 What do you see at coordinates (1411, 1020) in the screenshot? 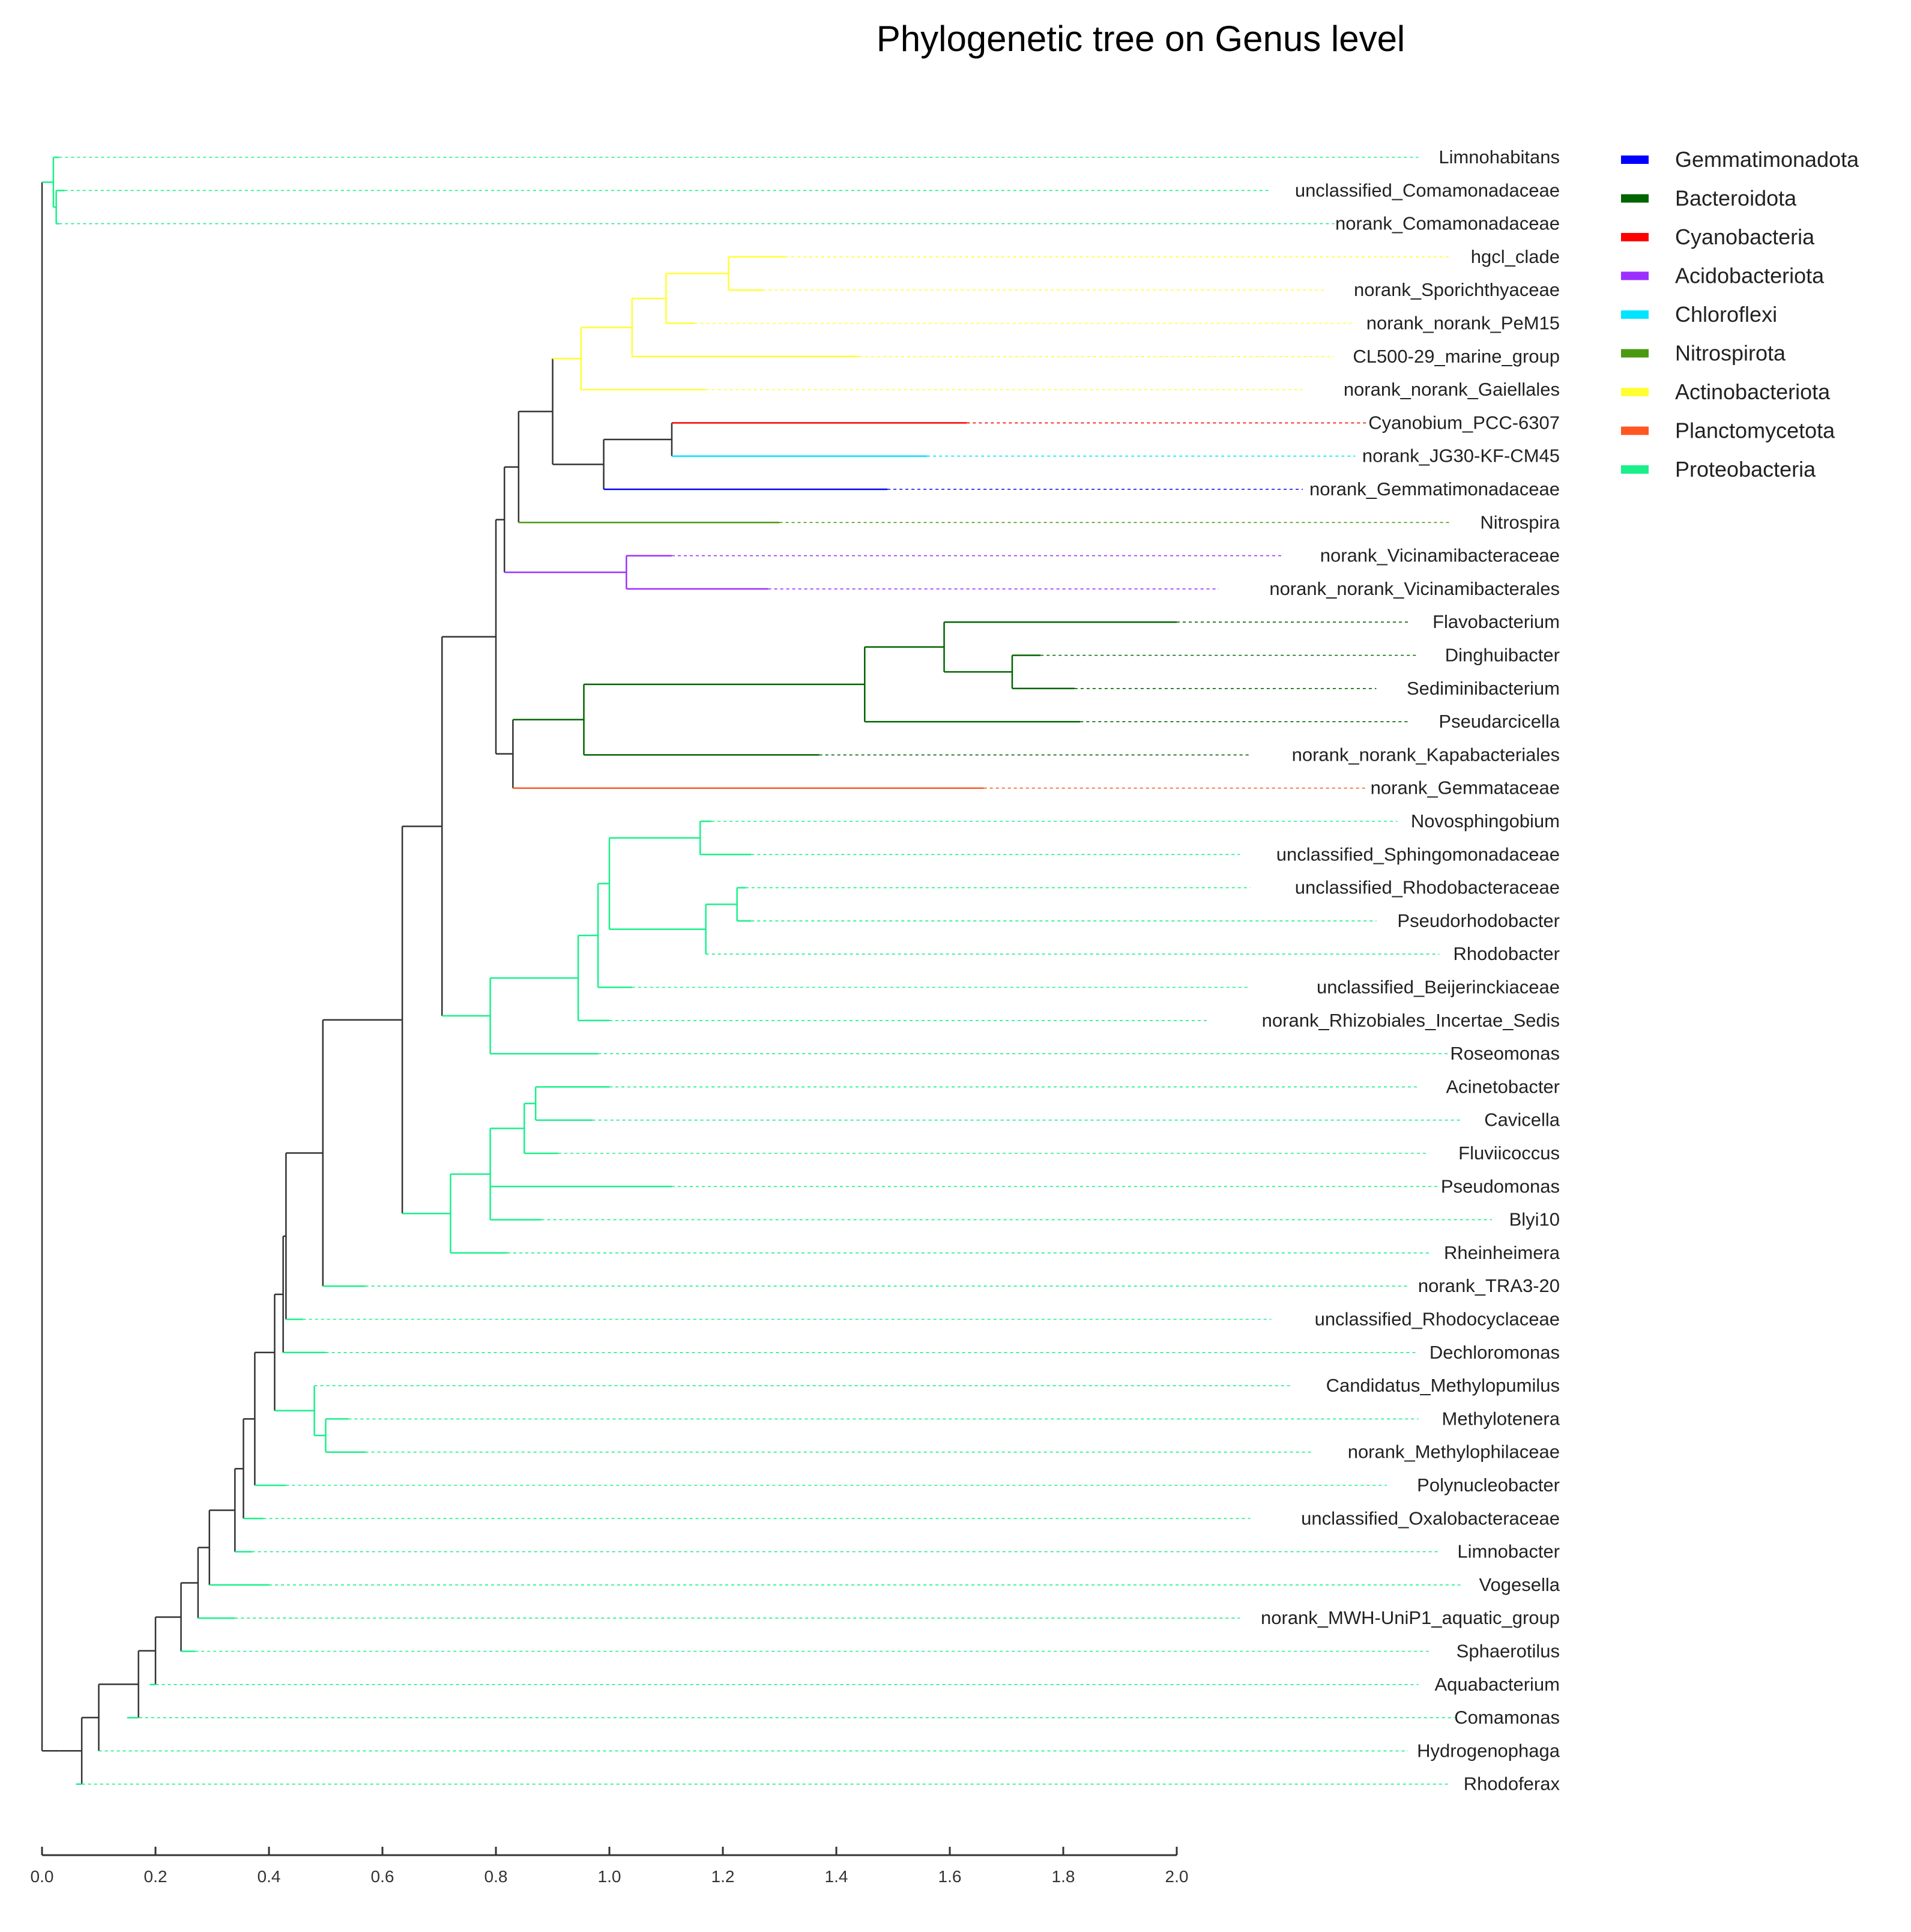
I see `tip-label: norank_Rhizobiales_Incertae_Sedis` at bounding box center [1411, 1020].